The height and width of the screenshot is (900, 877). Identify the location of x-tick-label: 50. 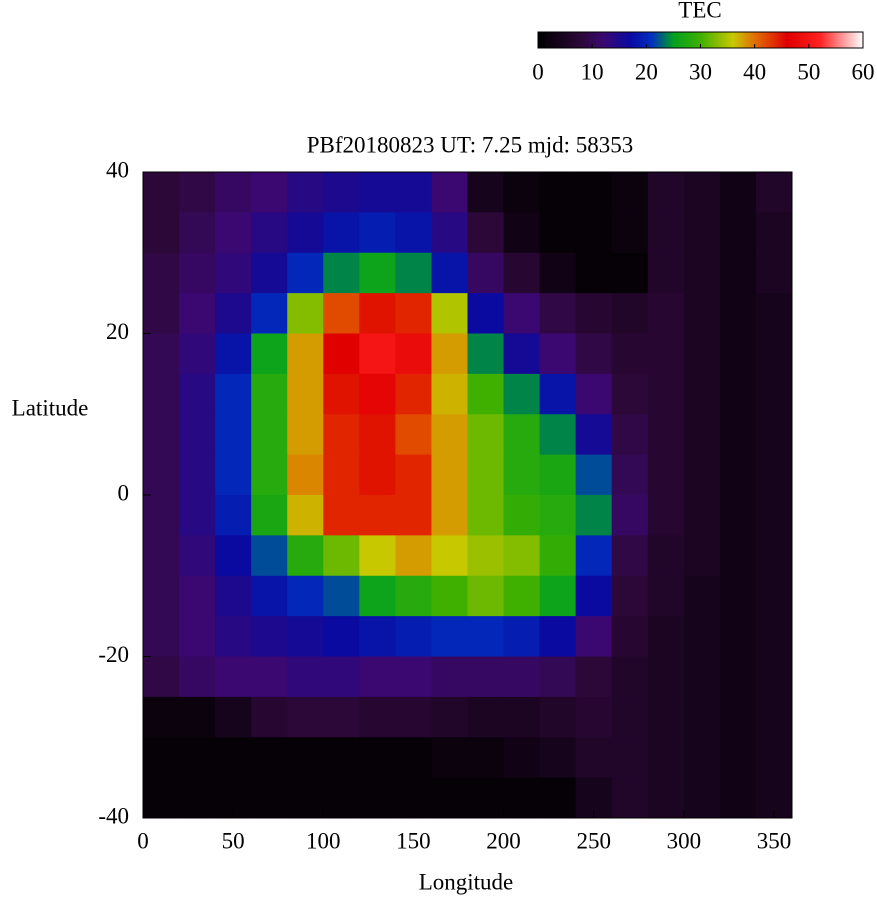
(233, 840).